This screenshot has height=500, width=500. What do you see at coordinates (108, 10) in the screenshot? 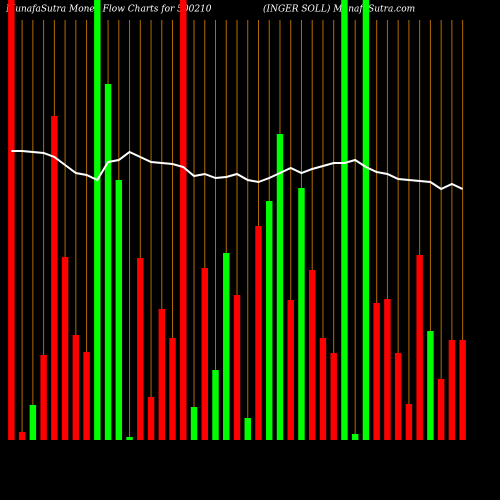
I see `chart-title: MunafaSutra Money Flow Charts for 500210` at bounding box center [108, 10].